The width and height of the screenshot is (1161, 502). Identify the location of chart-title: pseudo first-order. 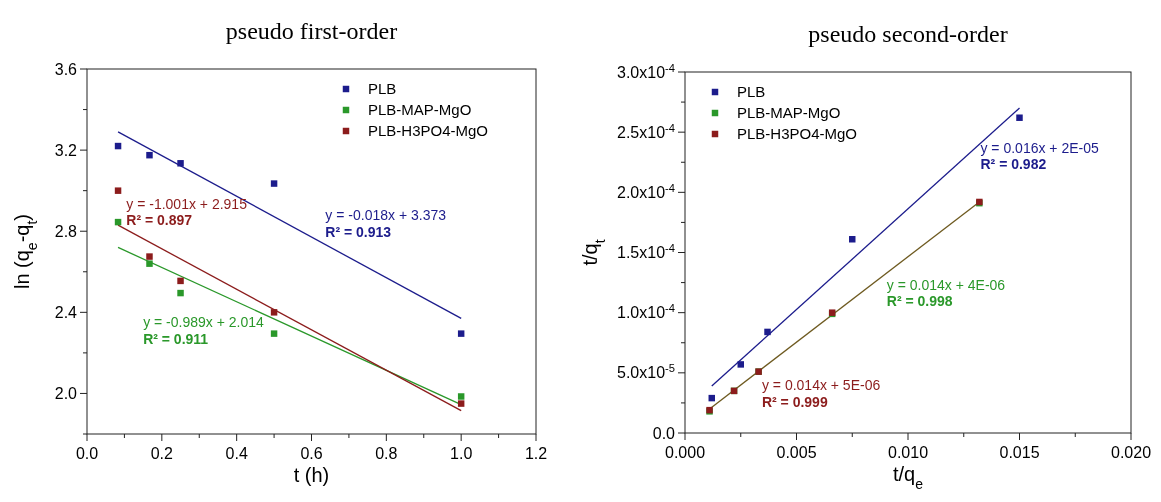
(311, 31).